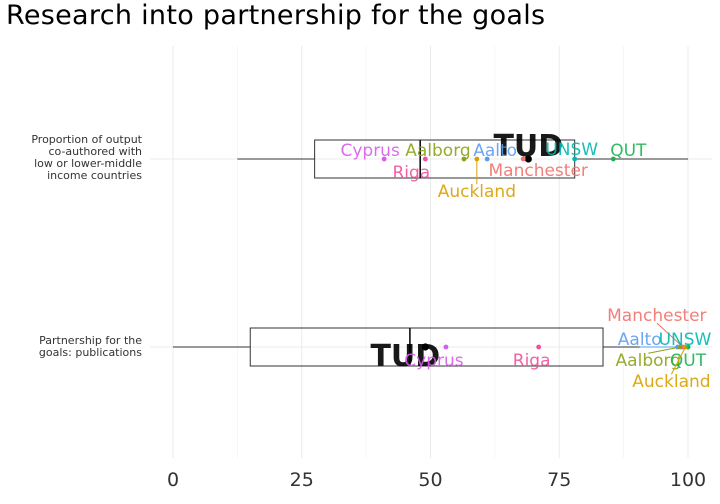 This screenshot has width=720, height=504. What do you see at coordinates (559, 480) in the screenshot?
I see `x-tick-label: 75` at bounding box center [559, 480].